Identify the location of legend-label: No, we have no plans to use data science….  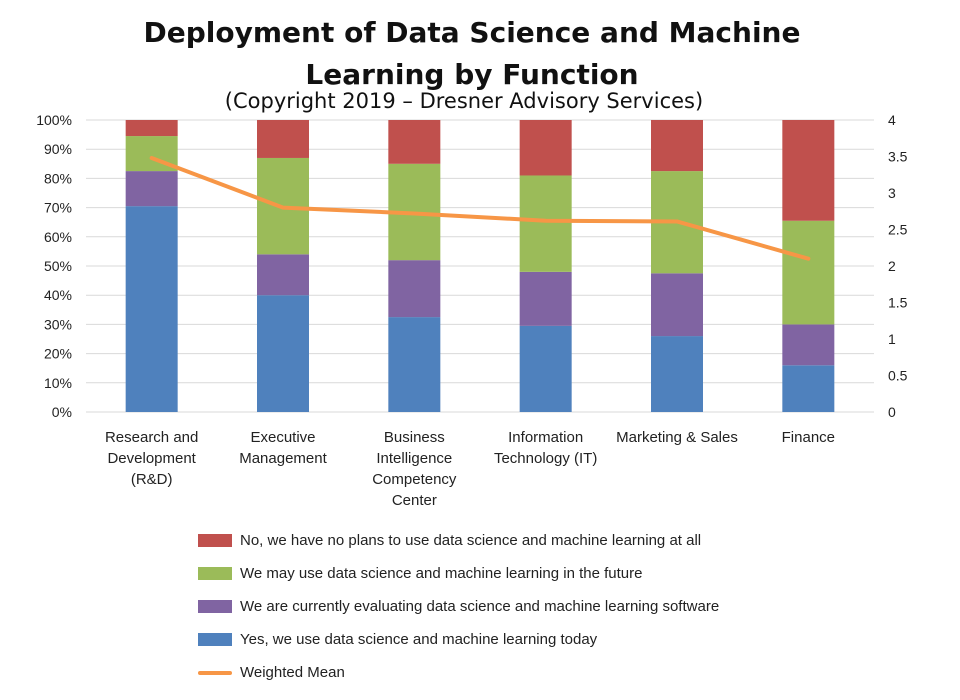
(471, 540).